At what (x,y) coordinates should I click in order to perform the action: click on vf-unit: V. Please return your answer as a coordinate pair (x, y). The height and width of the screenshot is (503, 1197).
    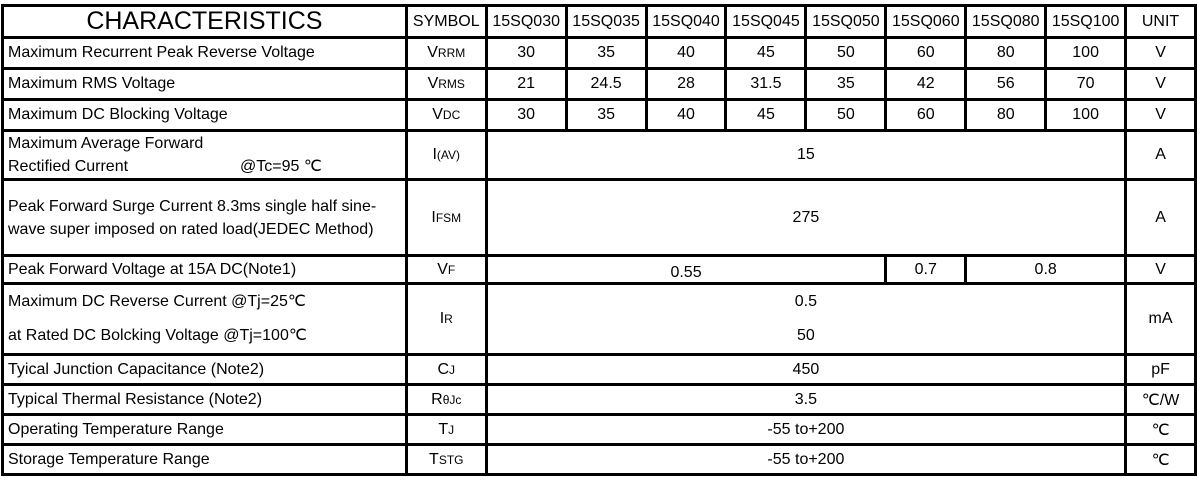
    Looking at the image, I should click on (1160, 269).